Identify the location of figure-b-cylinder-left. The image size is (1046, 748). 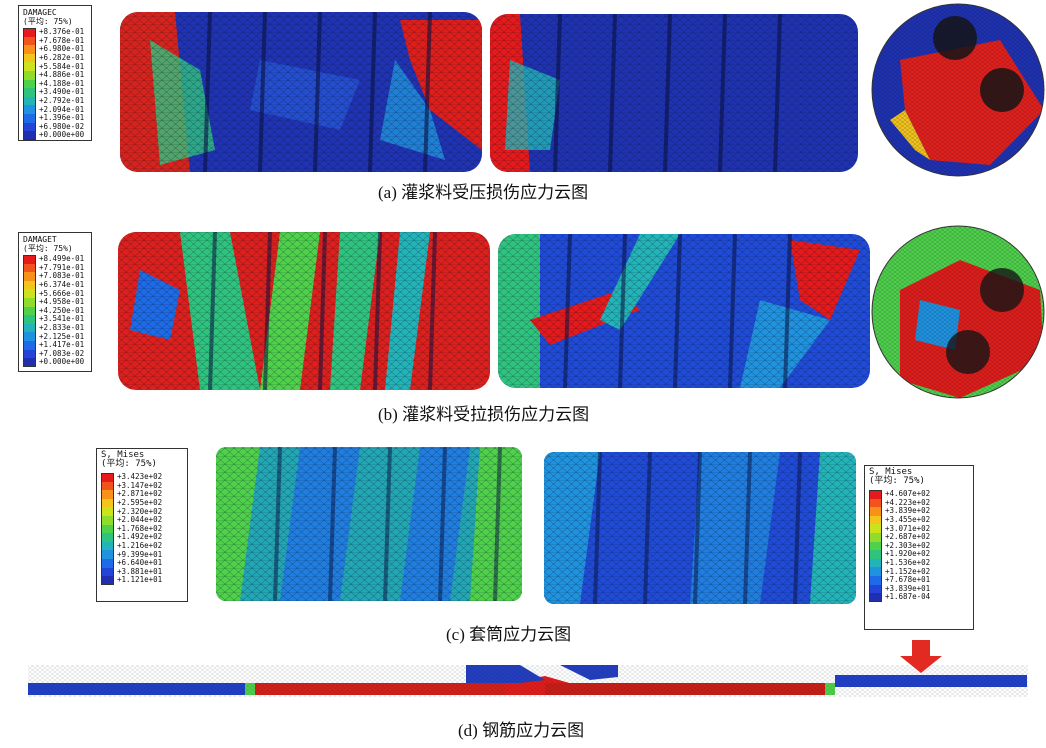
(304, 311).